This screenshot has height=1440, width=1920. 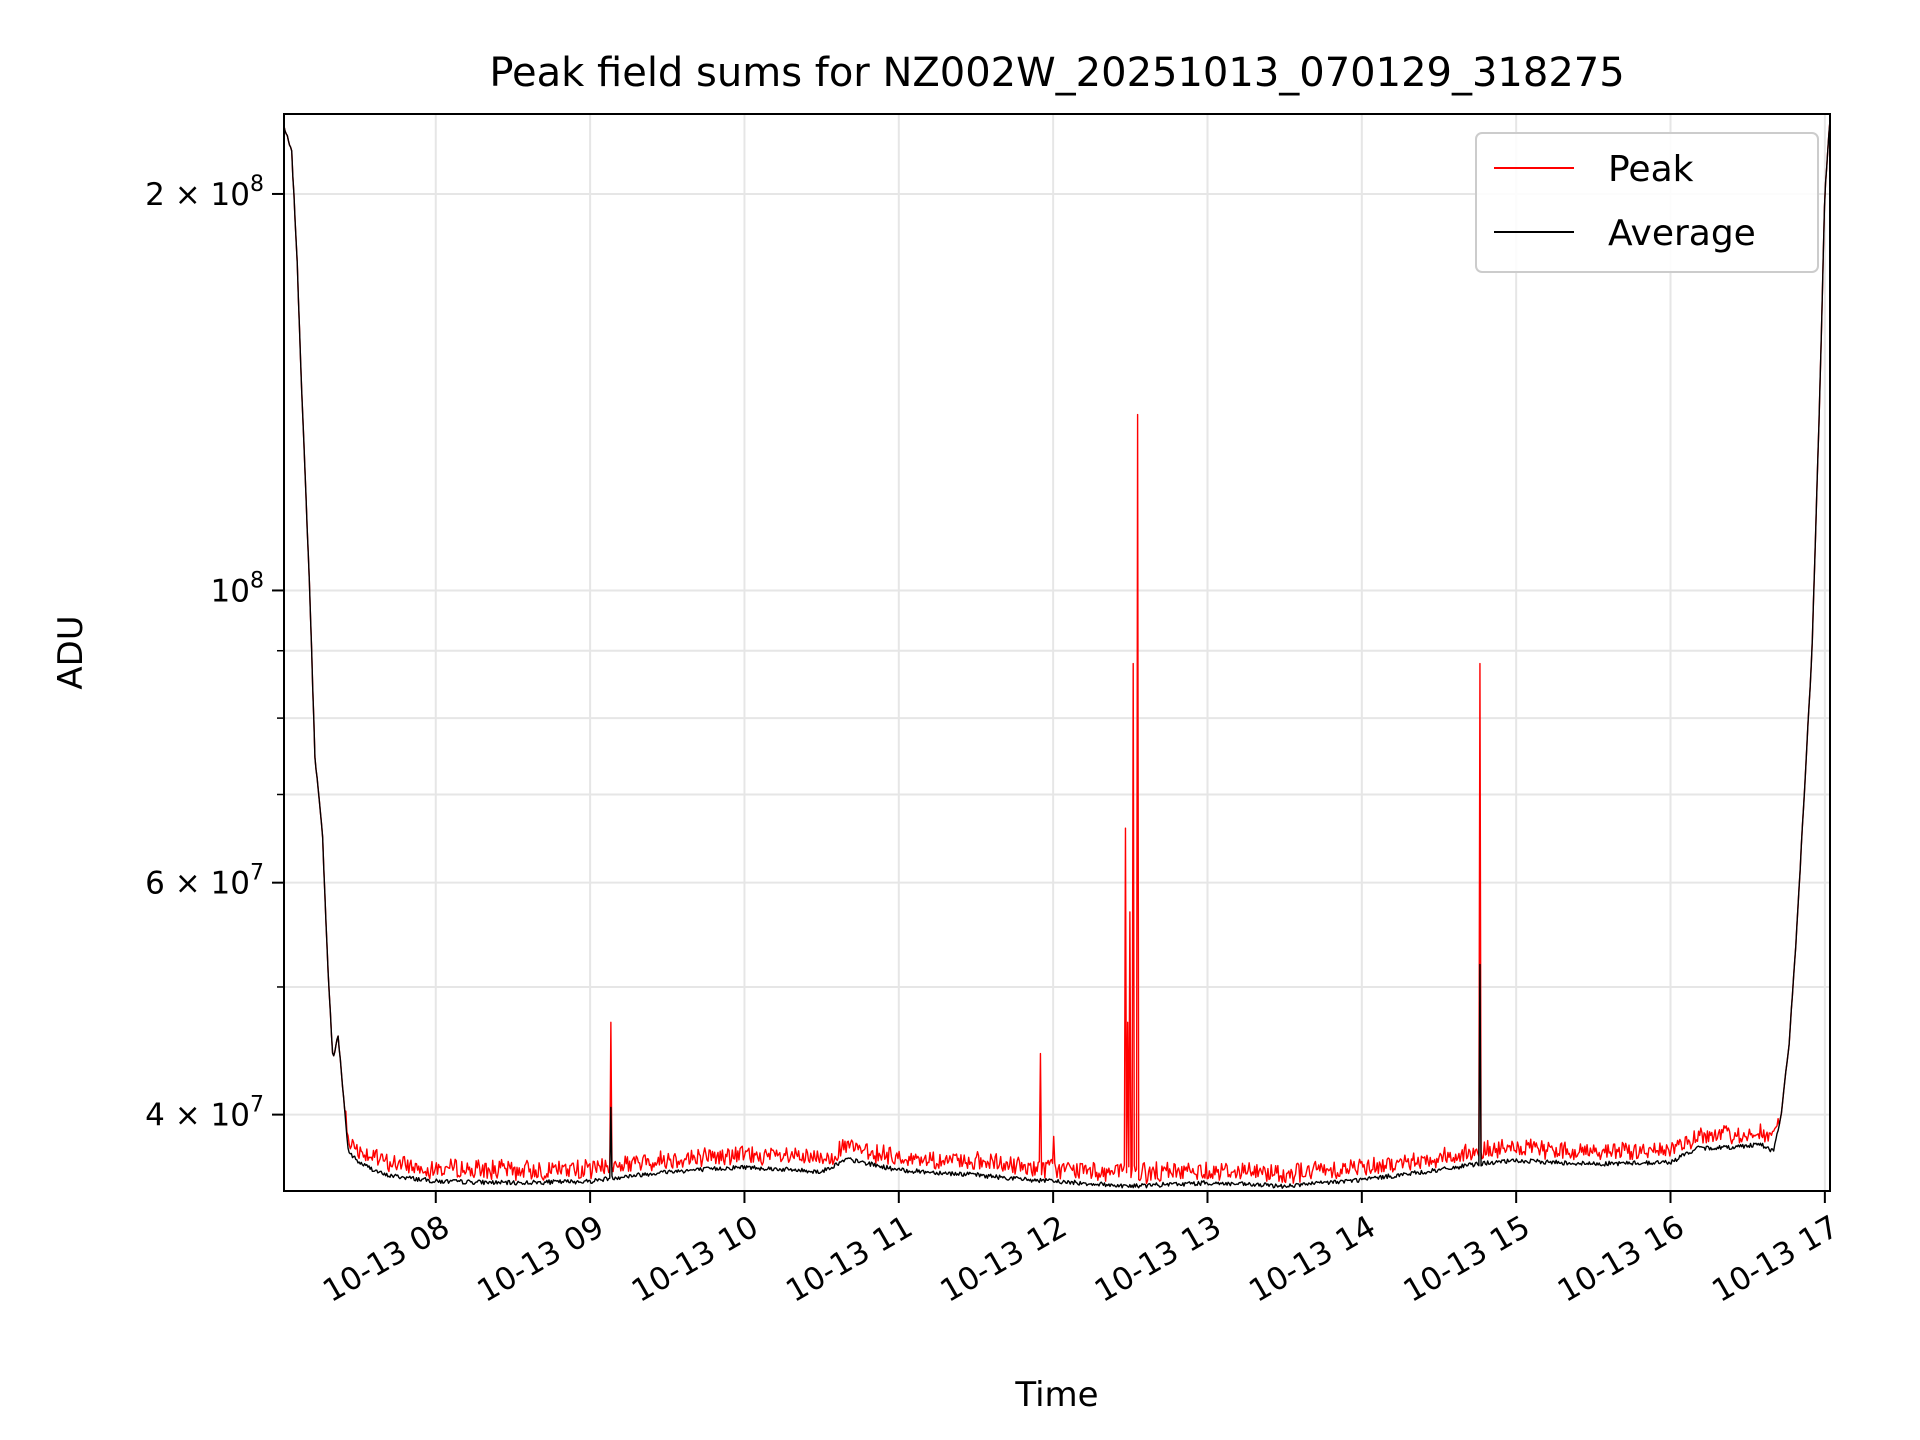 What do you see at coordinates (1647, 202) in the screenshot?
I see `legend: Peak Average` at bounding box center [1647, 202].